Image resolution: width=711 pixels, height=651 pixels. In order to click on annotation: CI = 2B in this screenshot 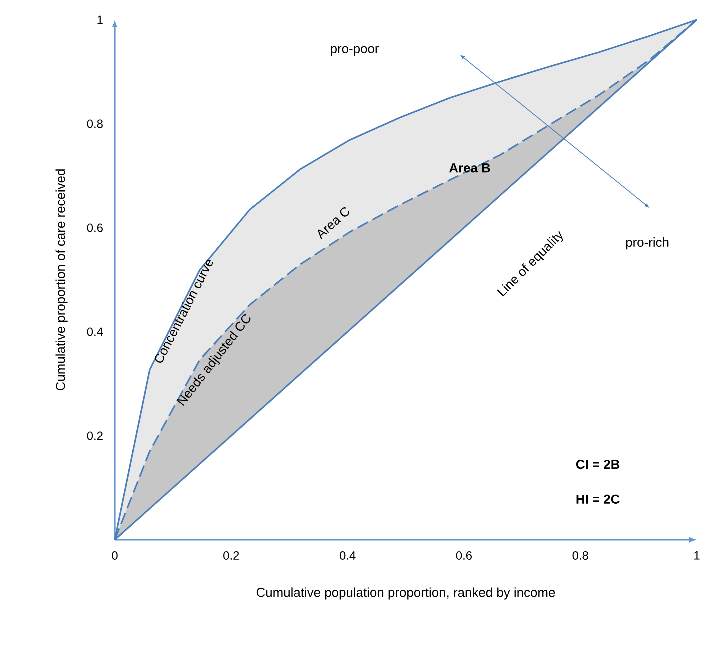, I will do `click(598, 465)`.